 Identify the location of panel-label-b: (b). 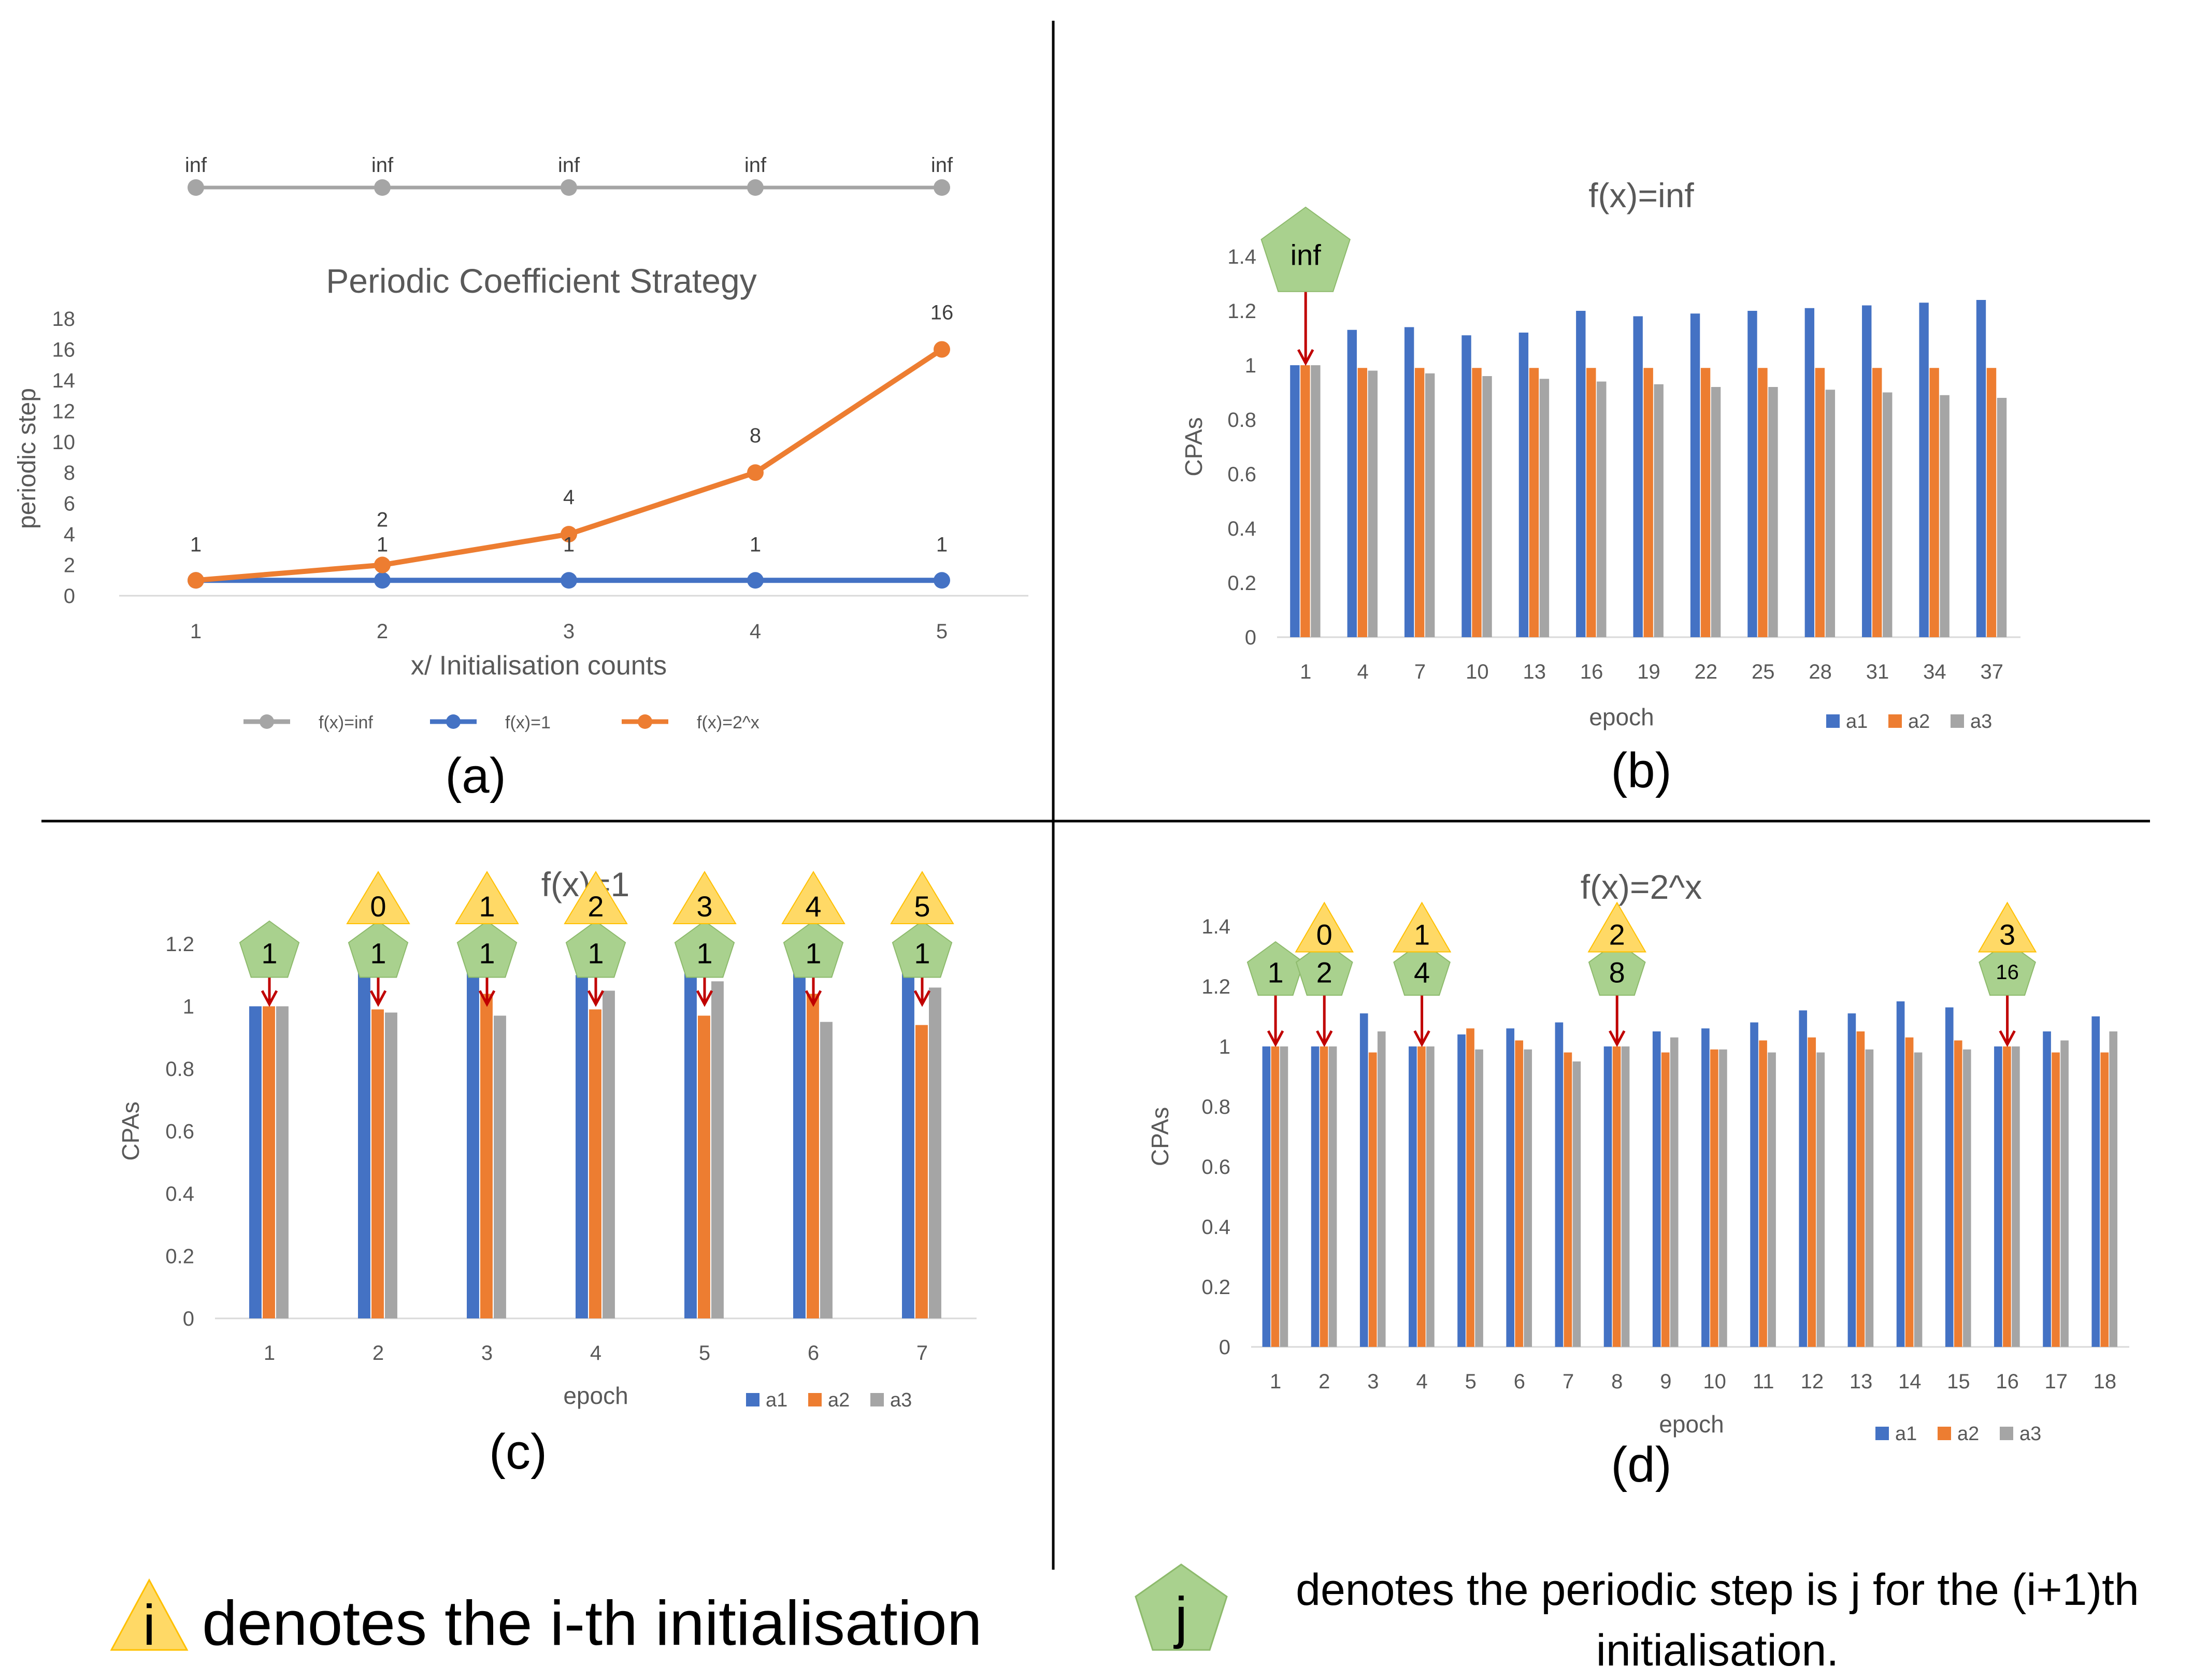
(1641, 770).